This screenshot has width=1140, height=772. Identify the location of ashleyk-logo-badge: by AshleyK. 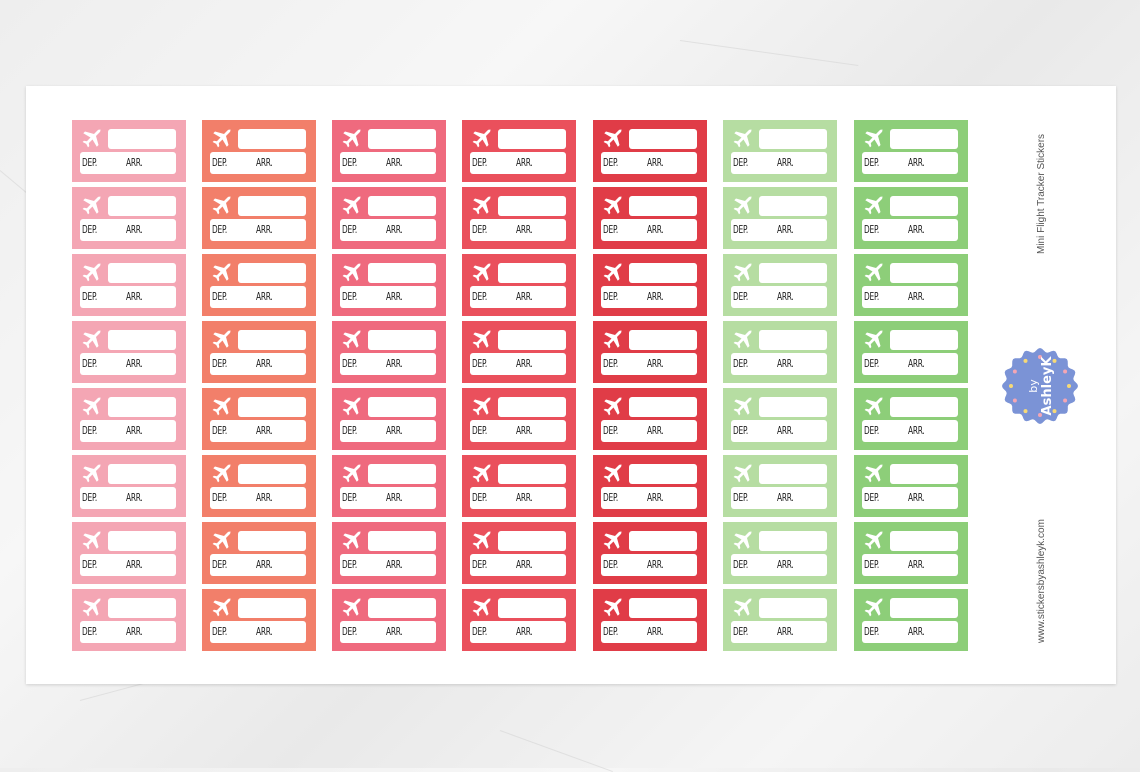
(1040, 386).